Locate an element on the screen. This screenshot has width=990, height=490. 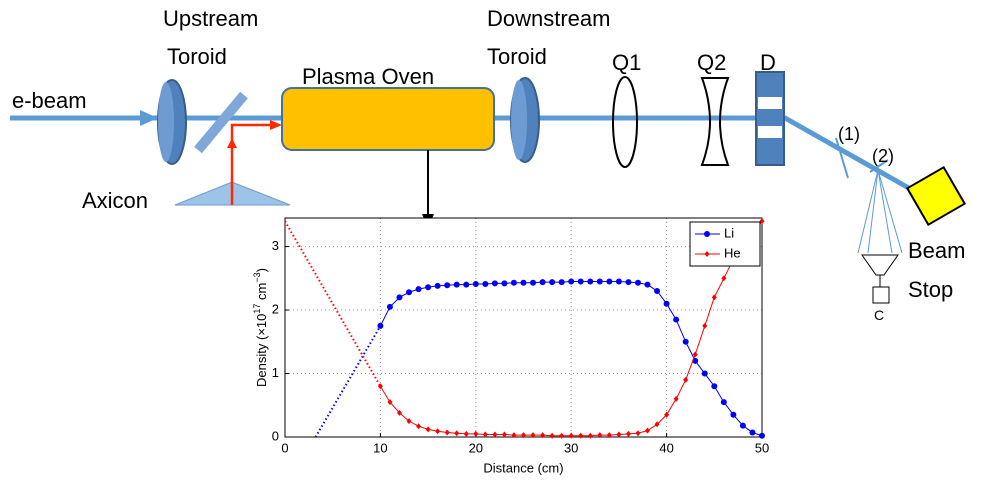
y-axis-label-part: cm is located at coordinates (261, 293).